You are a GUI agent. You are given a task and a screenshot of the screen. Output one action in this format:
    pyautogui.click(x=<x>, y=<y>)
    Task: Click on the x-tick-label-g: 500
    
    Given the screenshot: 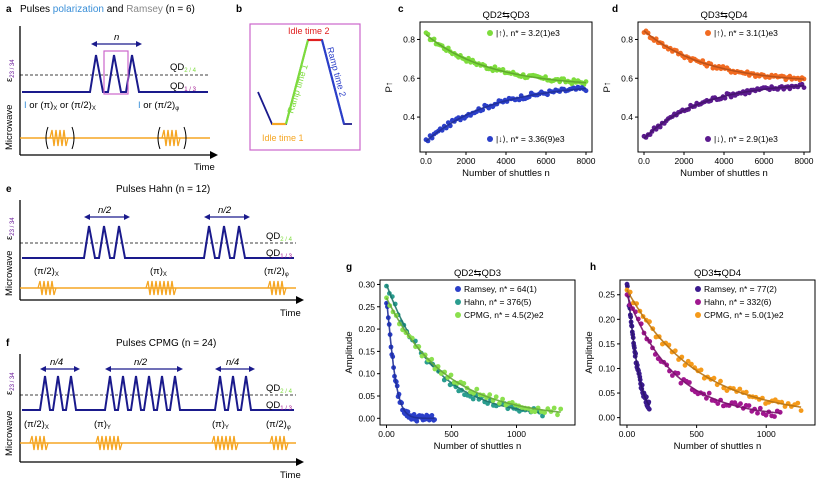 What is the action you would take?
    pyautogui.click(x=451, y=434)
    